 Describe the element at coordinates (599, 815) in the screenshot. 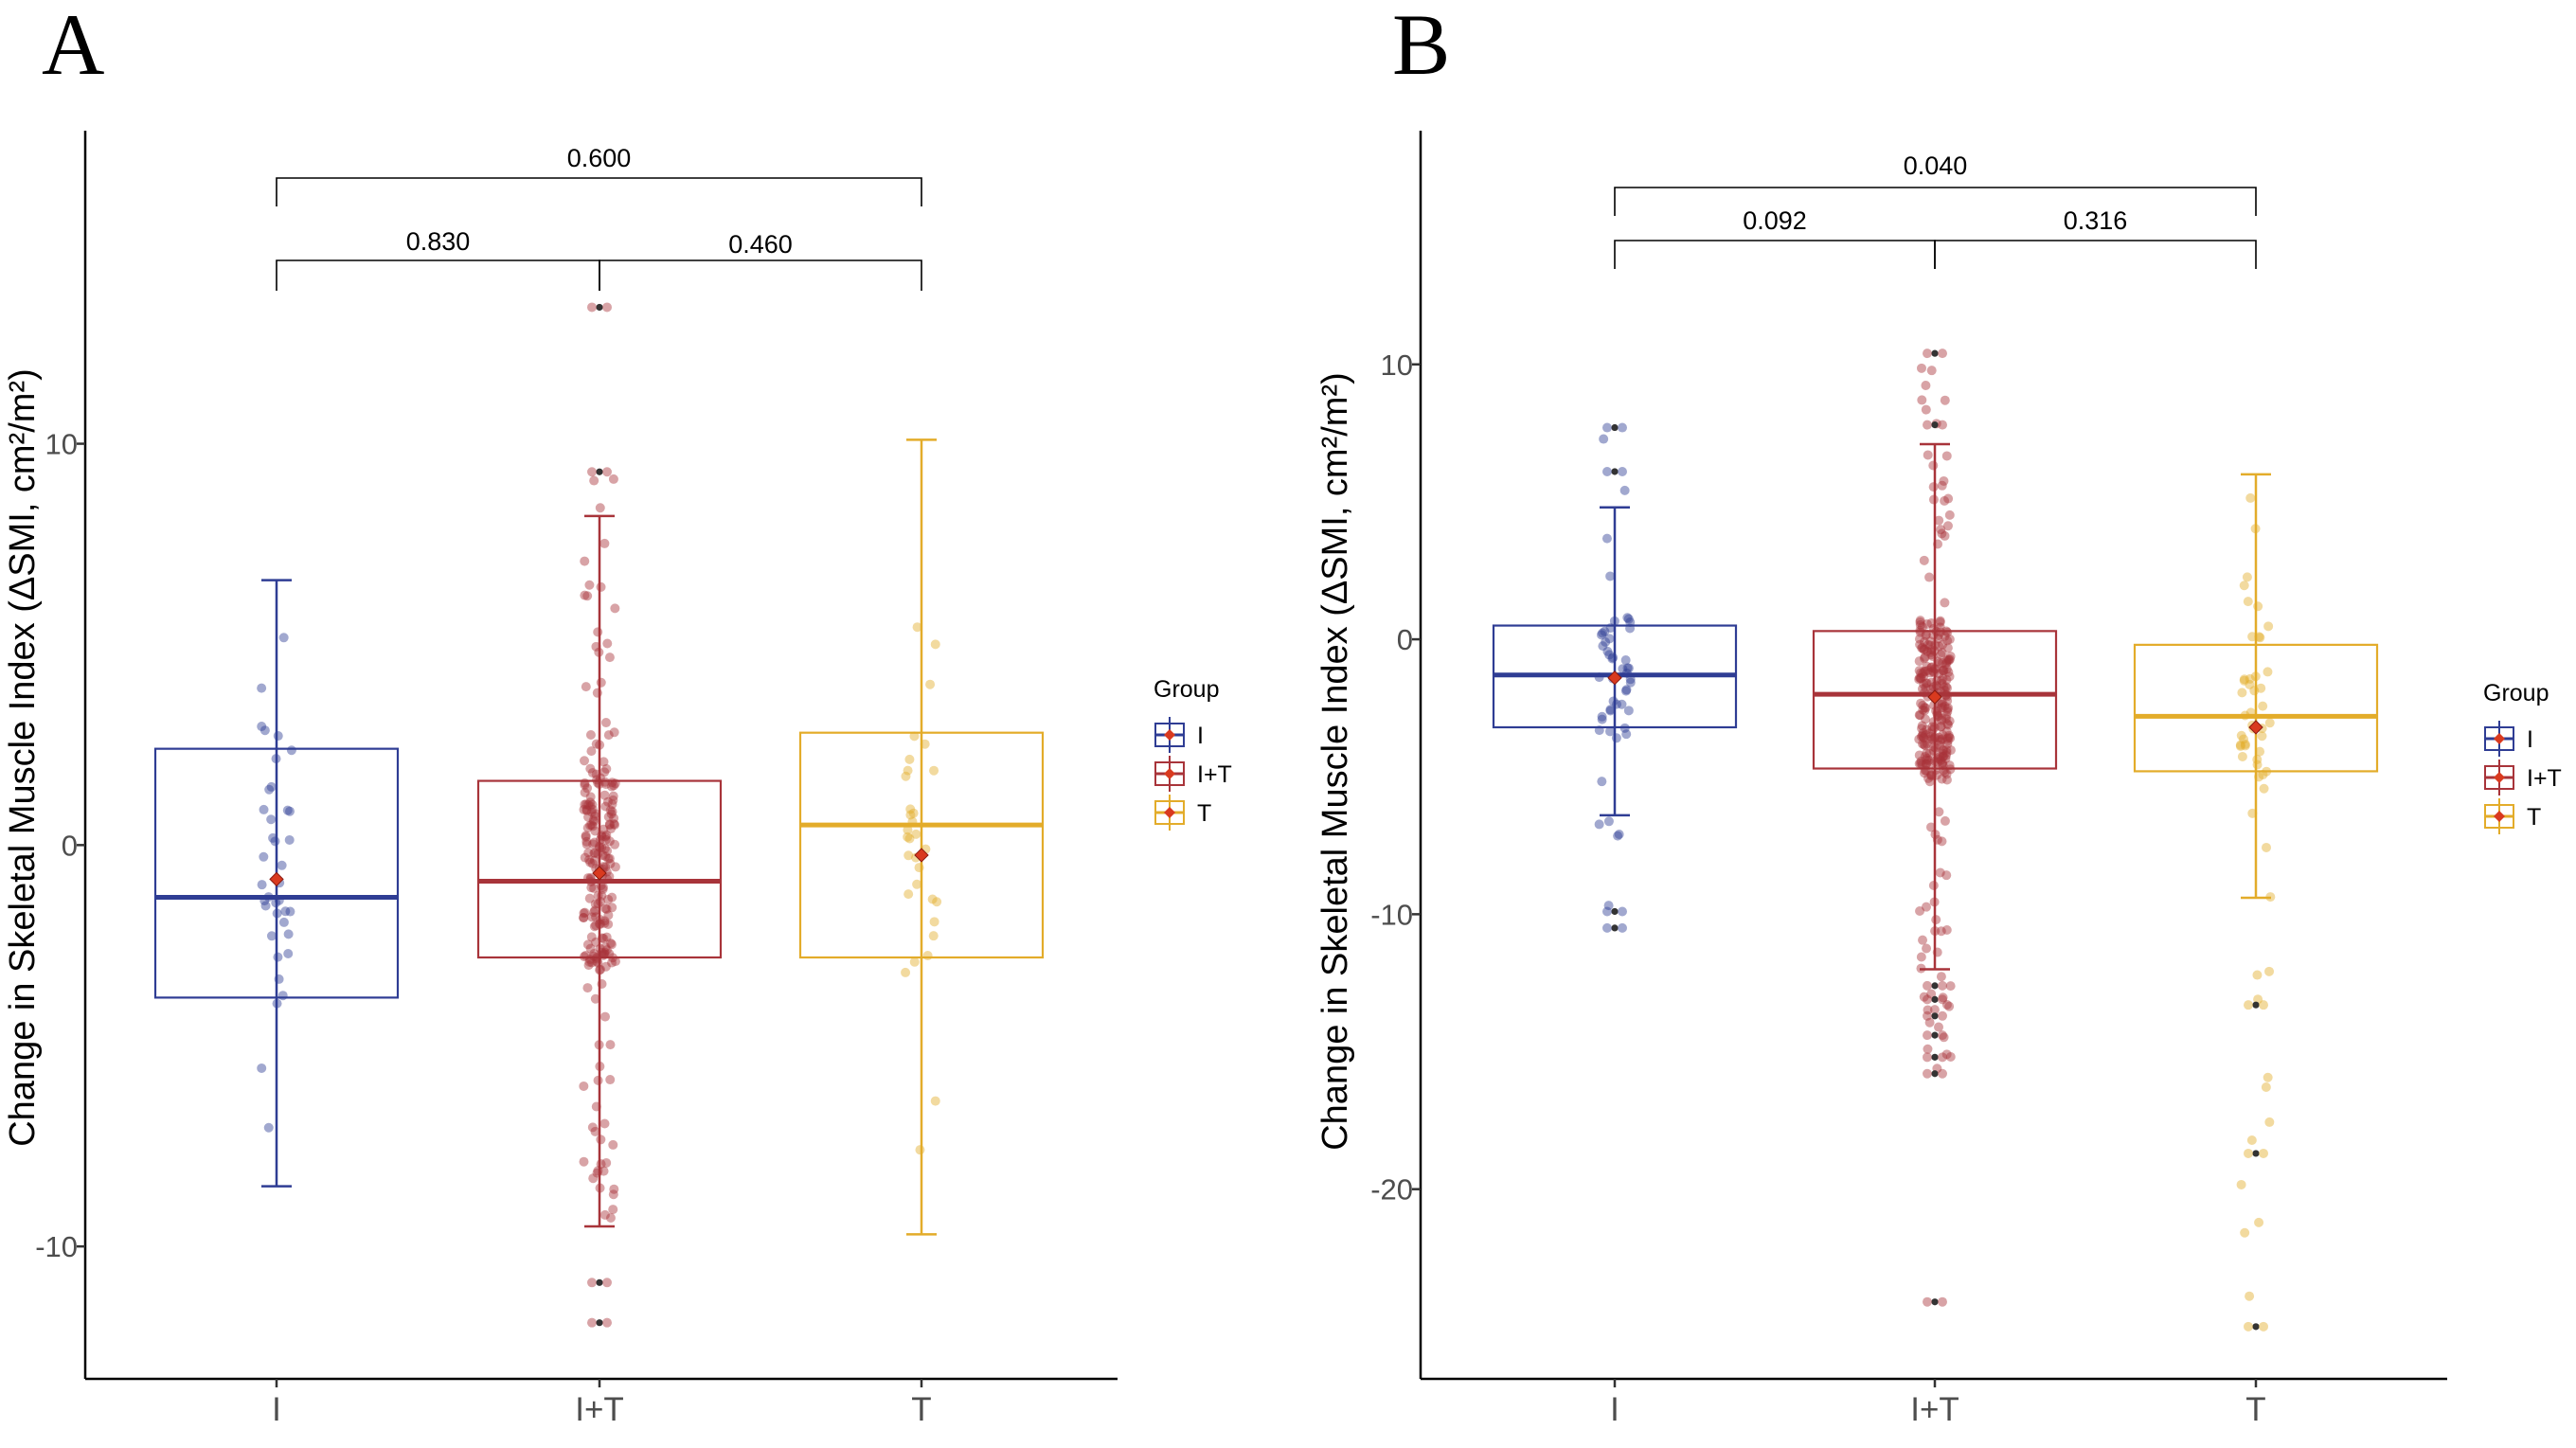

I see `group-a-iplust` at that location.